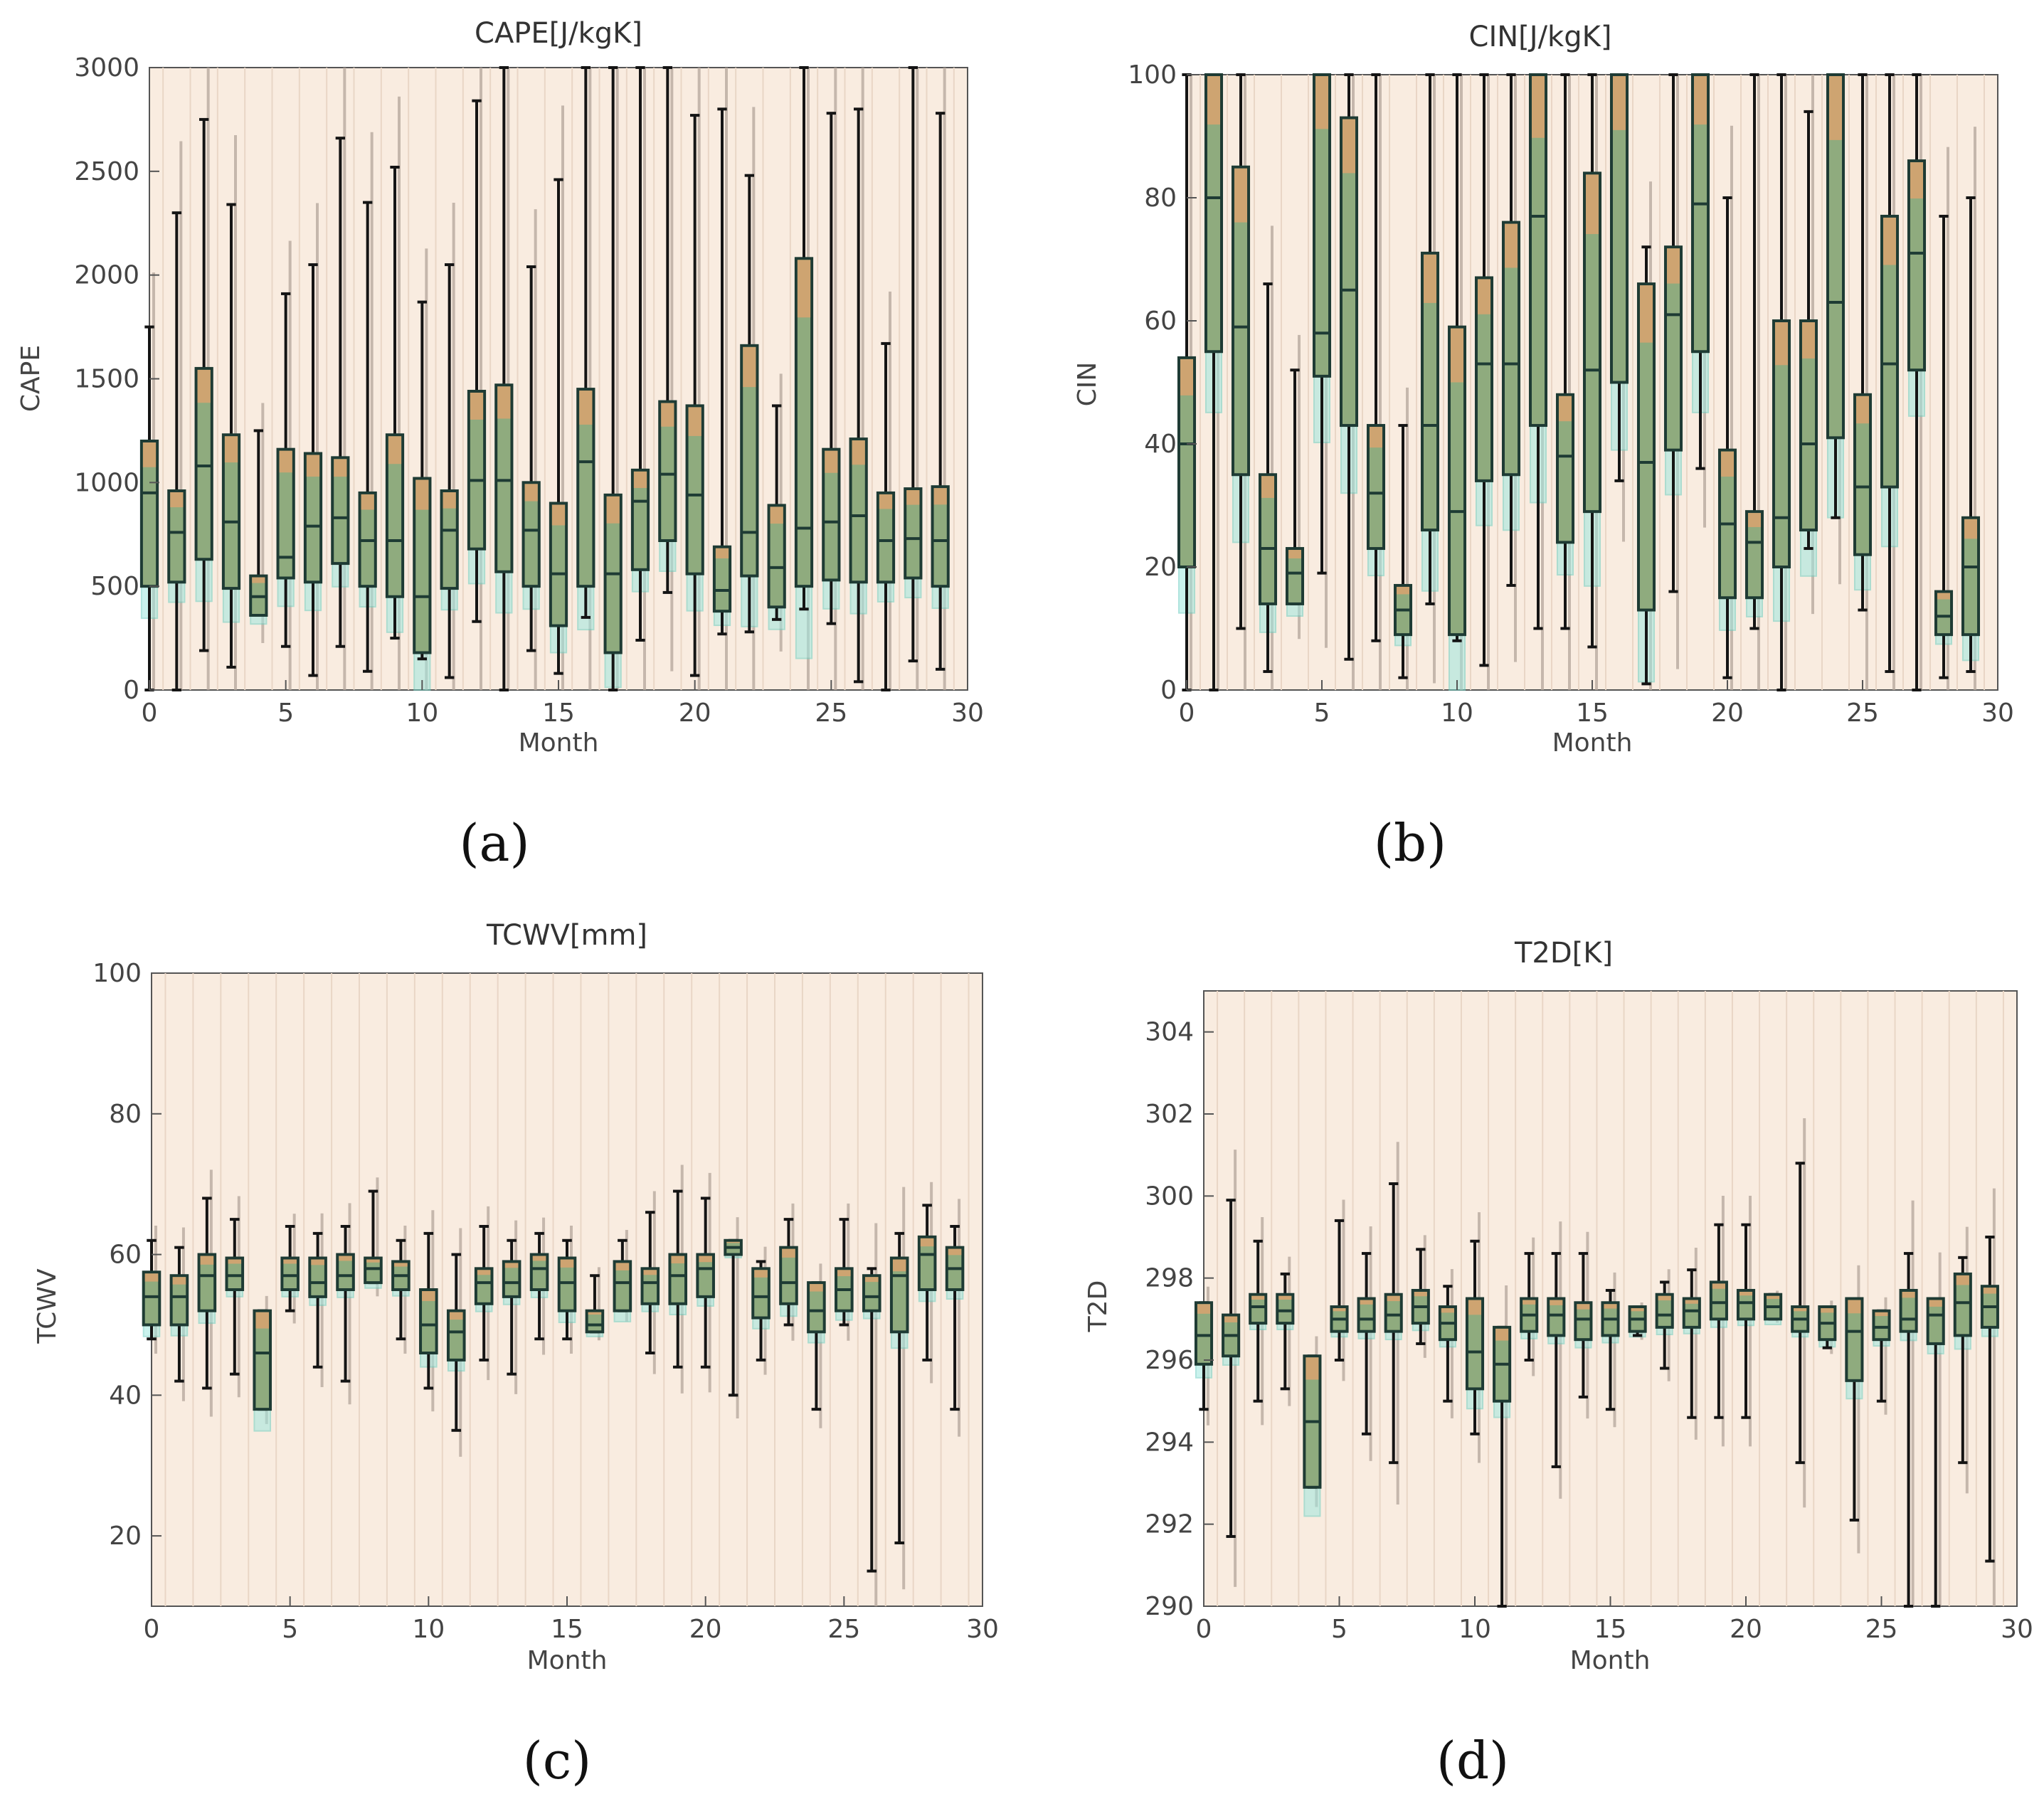 The height and width of the screenshot is (1799, 2044). I want to click on x-tick-label: 0, so click(150, 713).